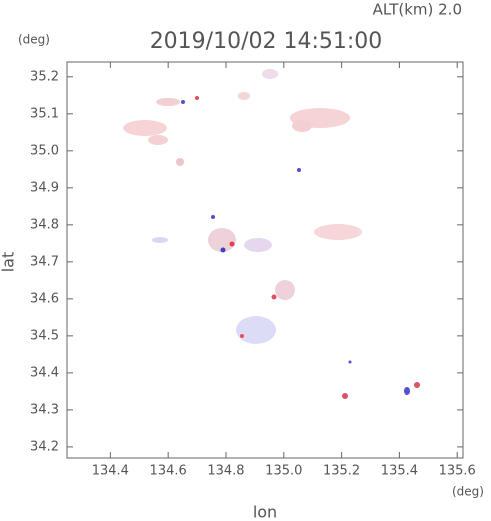 This screenshot has height=521, width=491. Describe the element at coordinates (44, 335) in the screenshot. I see `y-tick-label: 34.5` at that location.